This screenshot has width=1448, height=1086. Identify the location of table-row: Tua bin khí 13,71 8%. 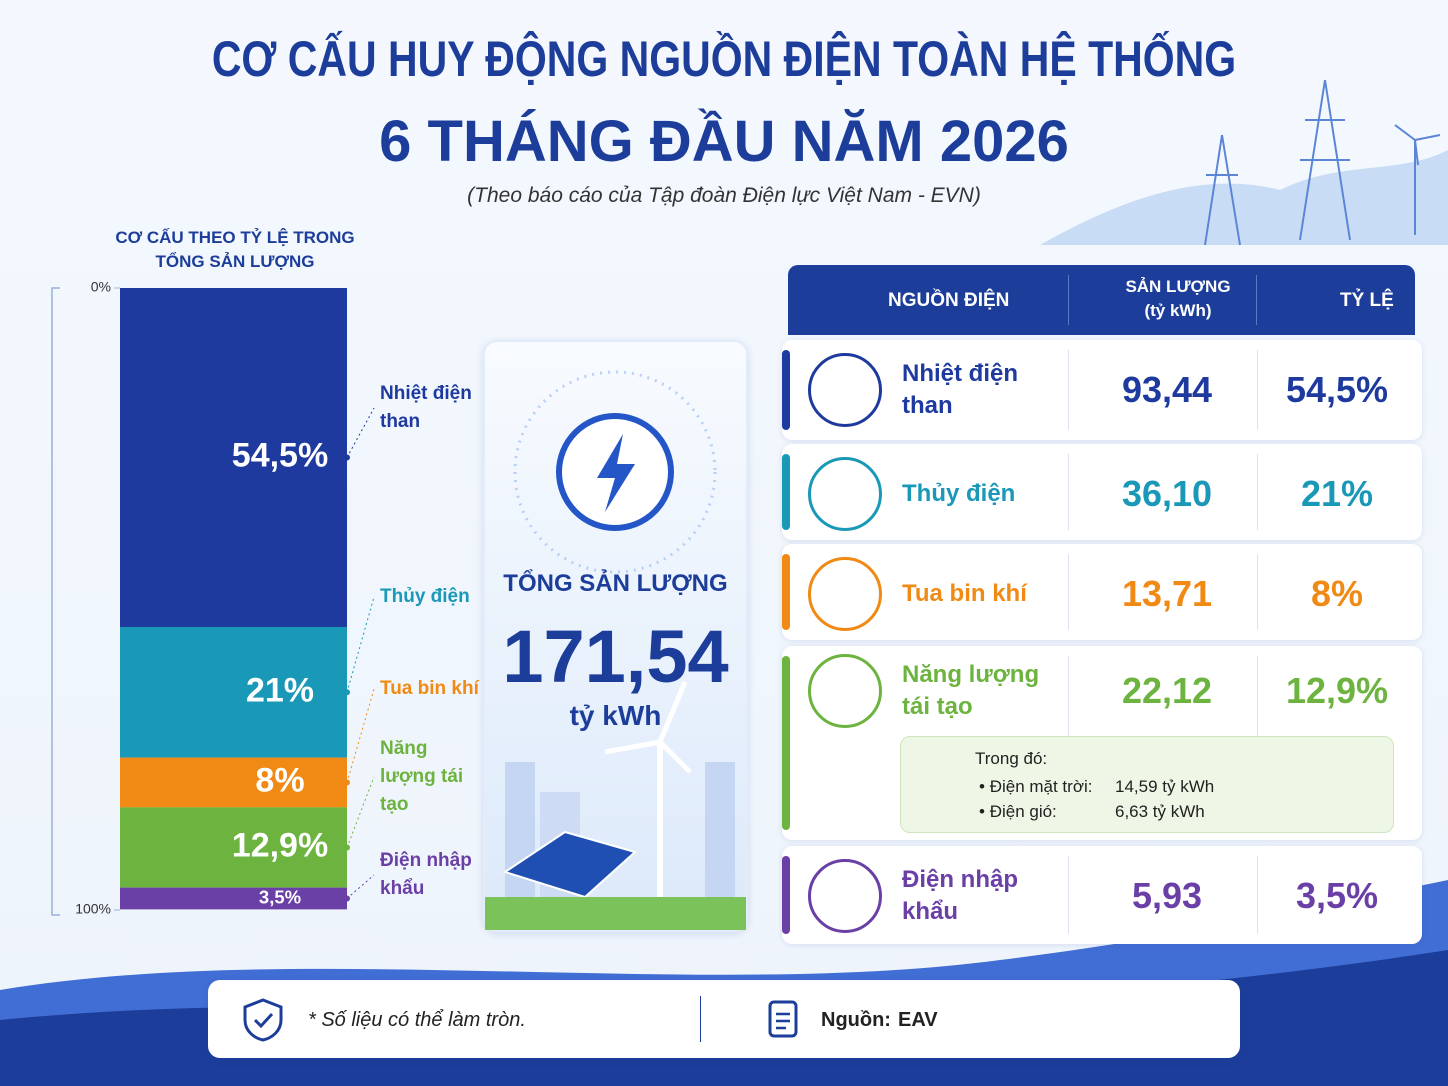
(1102, 592).